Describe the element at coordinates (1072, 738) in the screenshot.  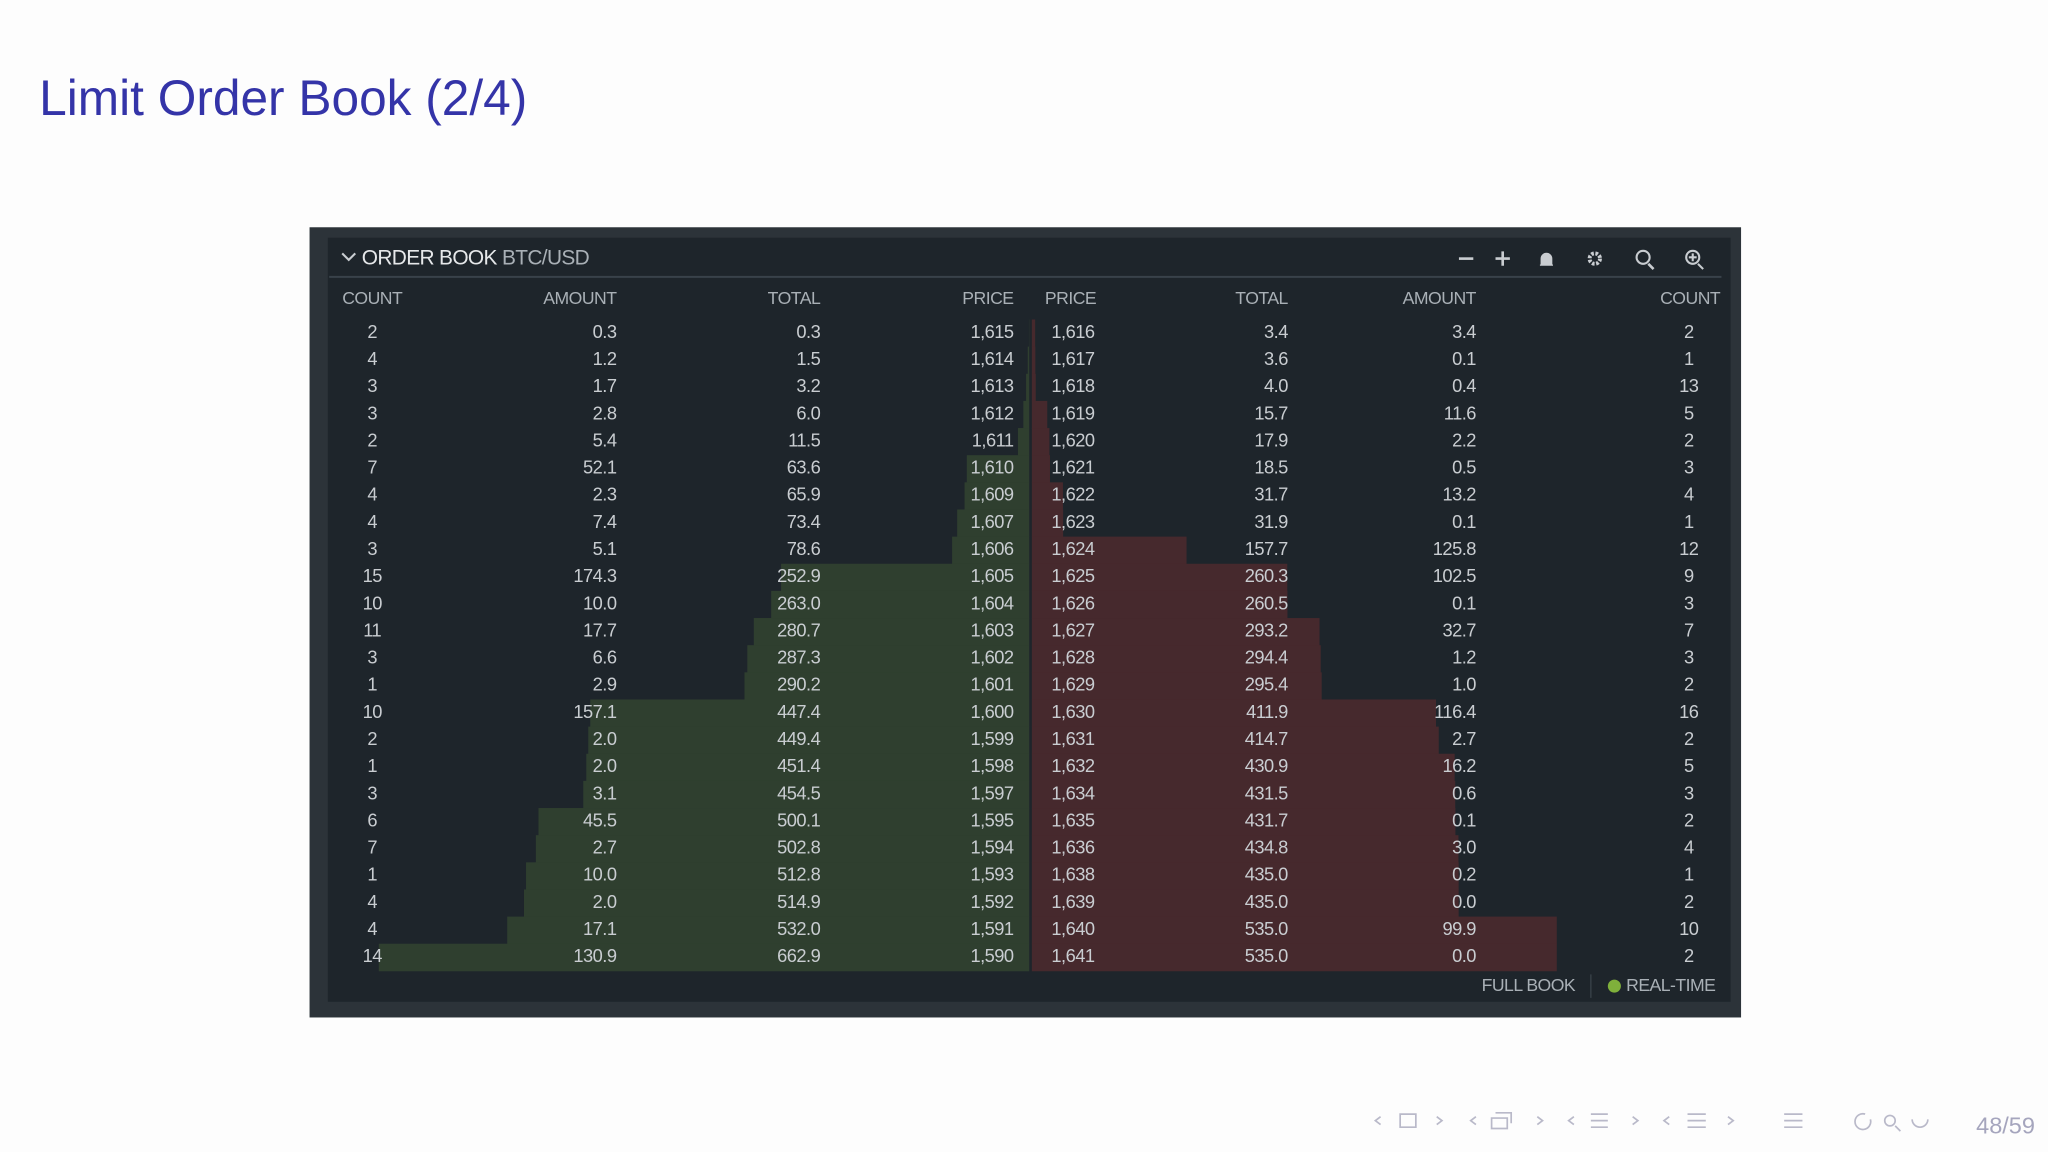
I see `ask-cell: 1,631` at that location.